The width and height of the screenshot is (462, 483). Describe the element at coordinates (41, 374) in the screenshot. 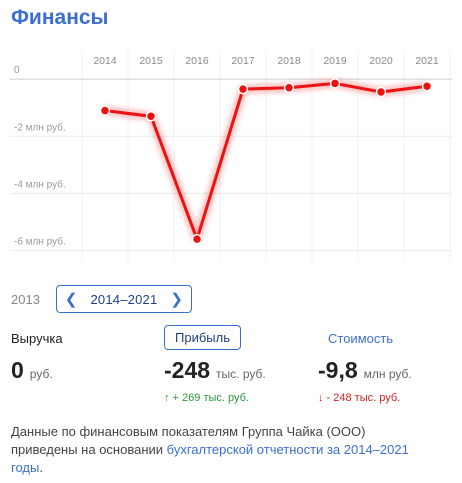

I see `revenue-unit: руб.` at that location.